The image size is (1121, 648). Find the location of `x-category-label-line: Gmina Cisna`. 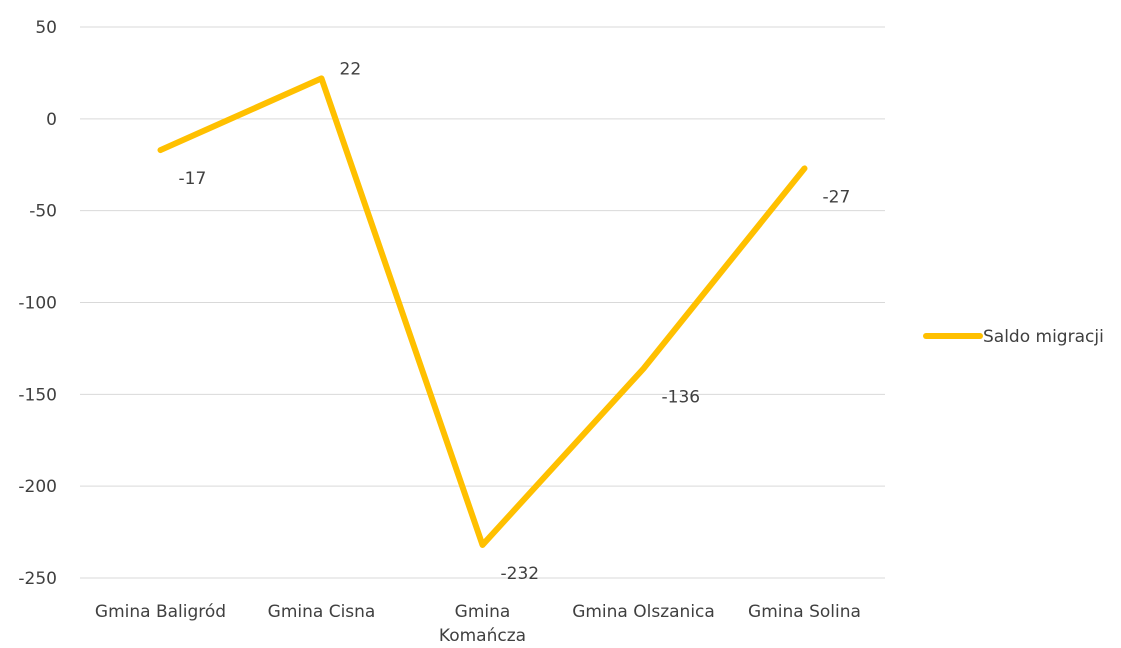

x-category-label-line: Gmina Cisna is located at coordinates (322, 612).